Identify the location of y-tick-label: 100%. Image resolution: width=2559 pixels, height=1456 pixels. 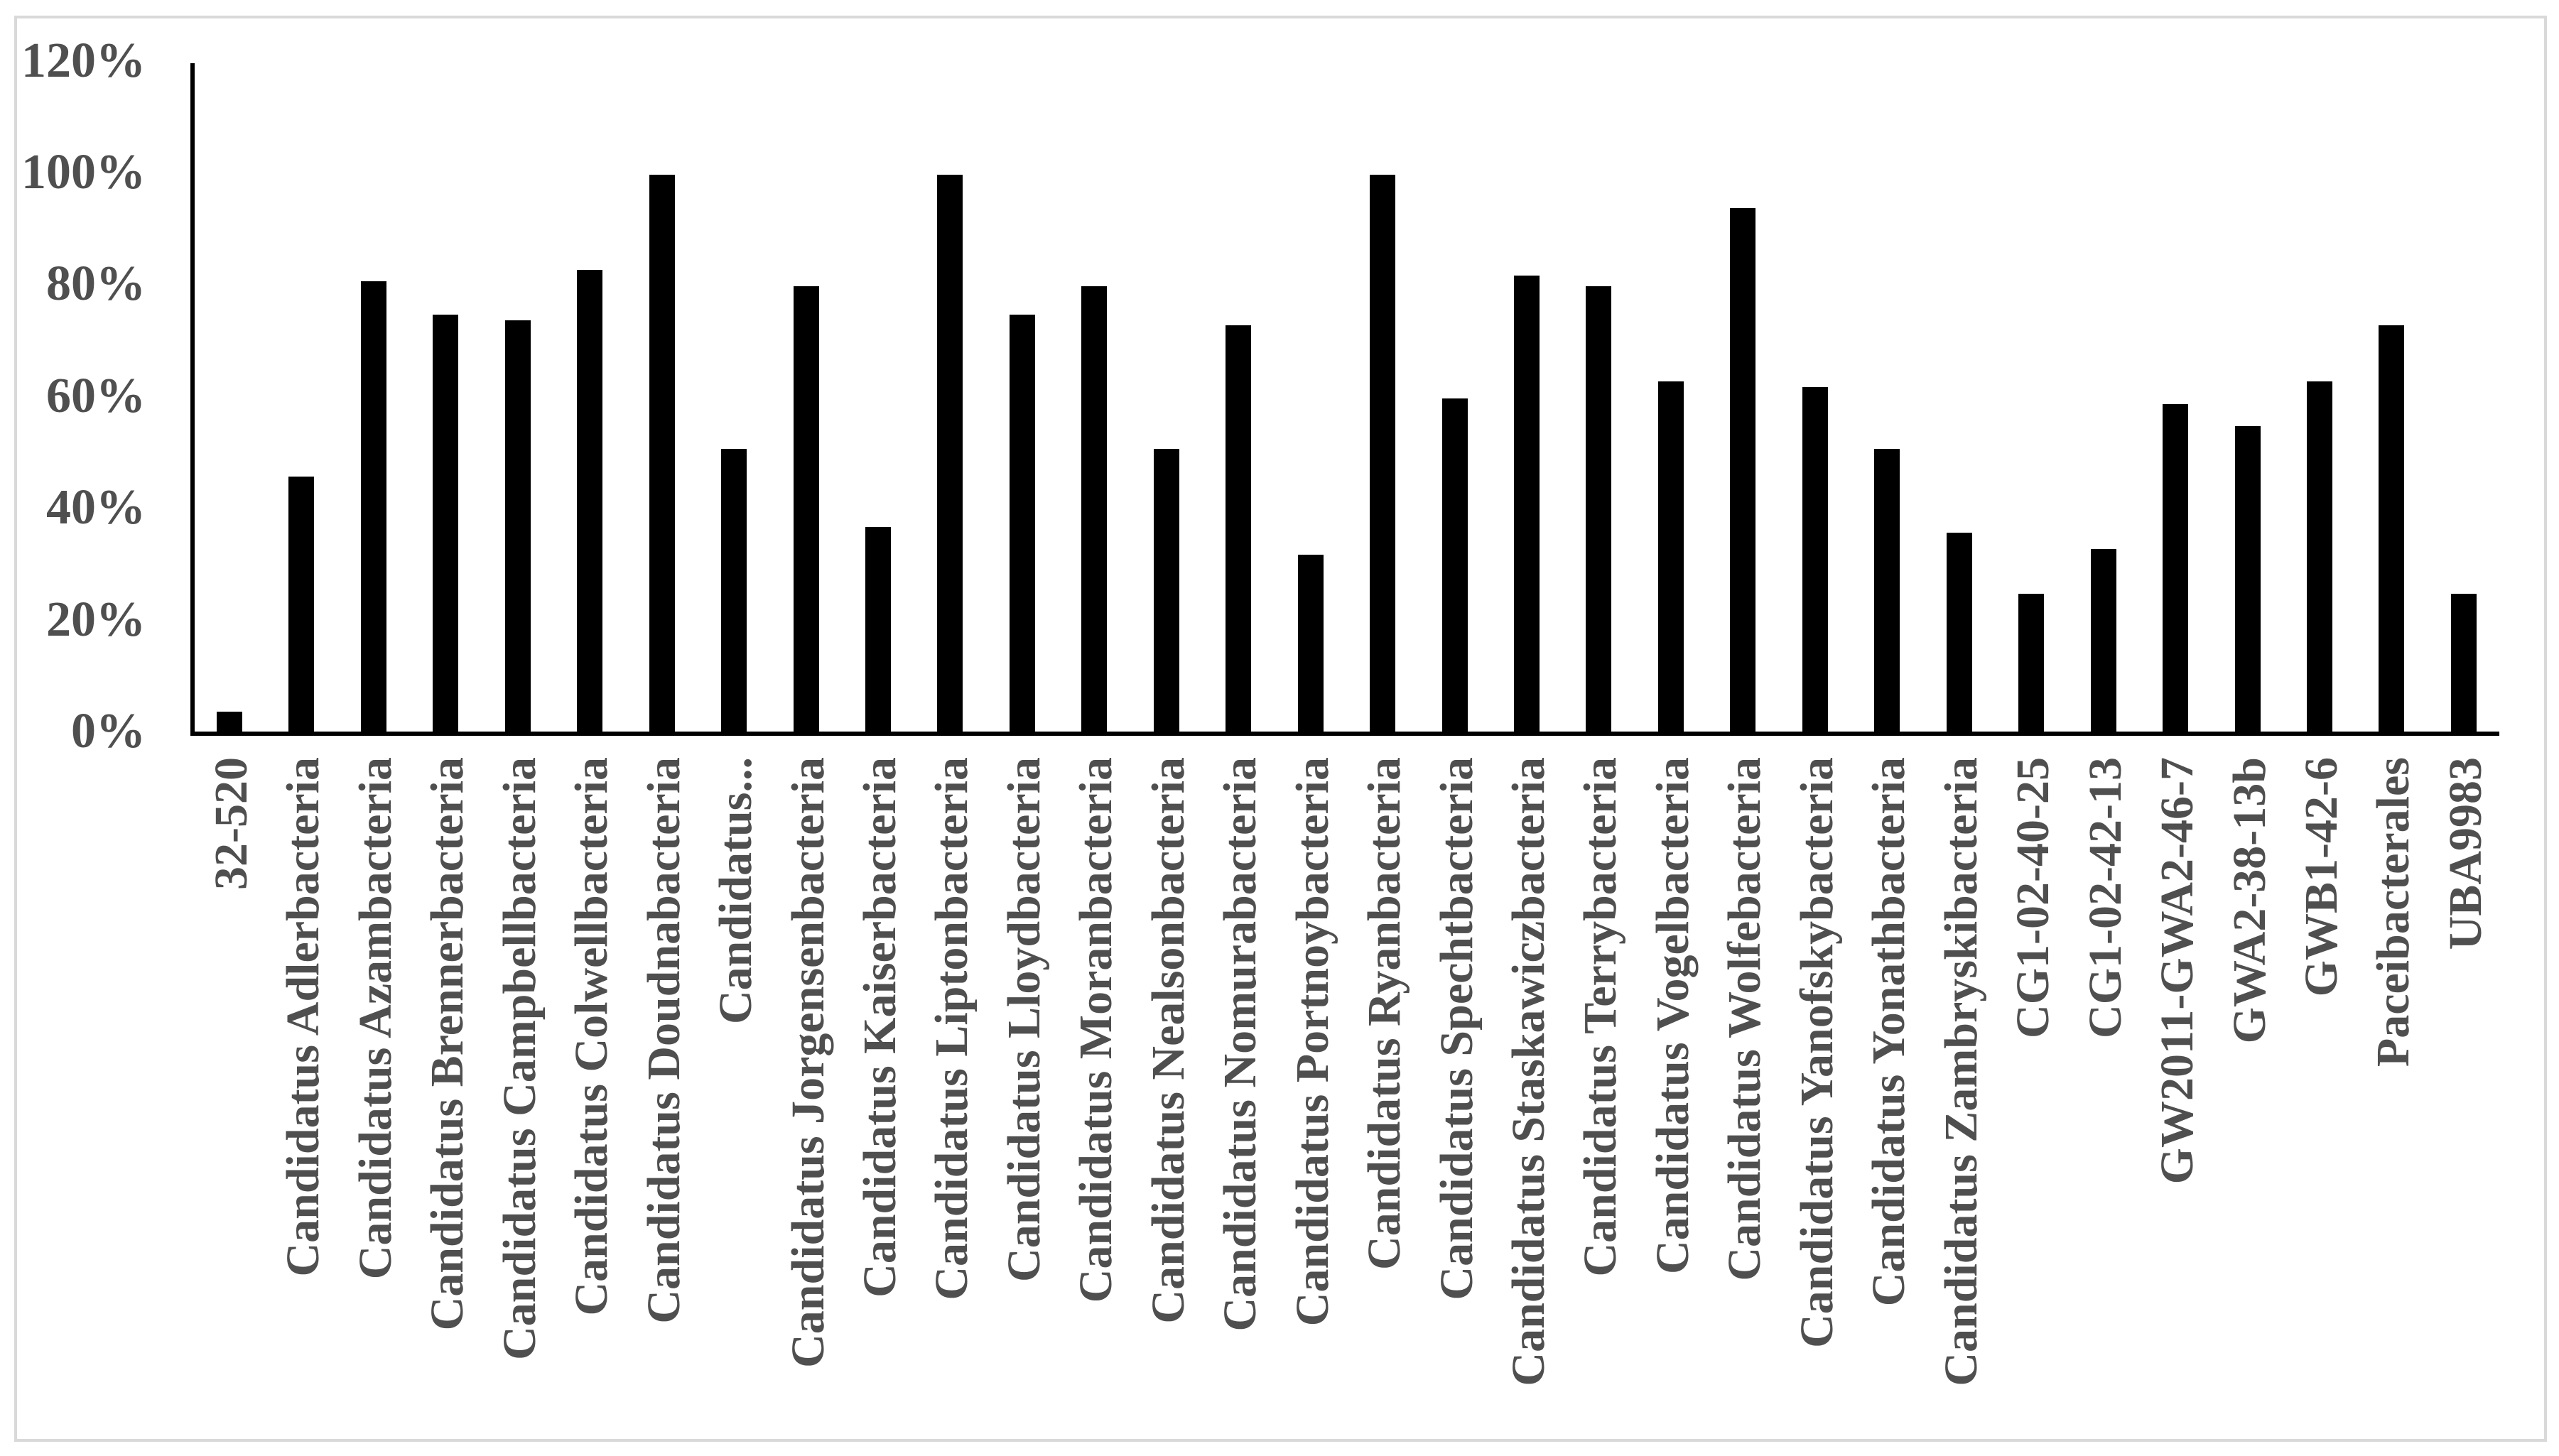
(83, 172).